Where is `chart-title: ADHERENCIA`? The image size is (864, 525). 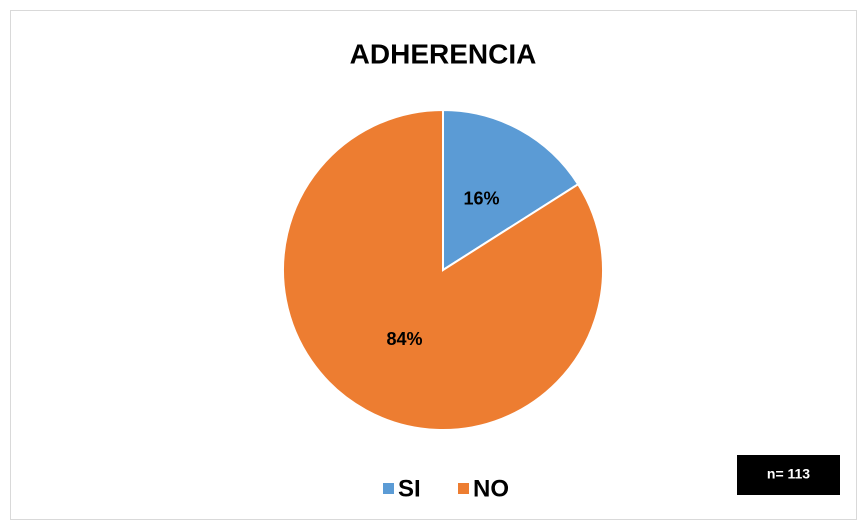
chart-title: ADHERENCIA is located at coordinates (443, 53).